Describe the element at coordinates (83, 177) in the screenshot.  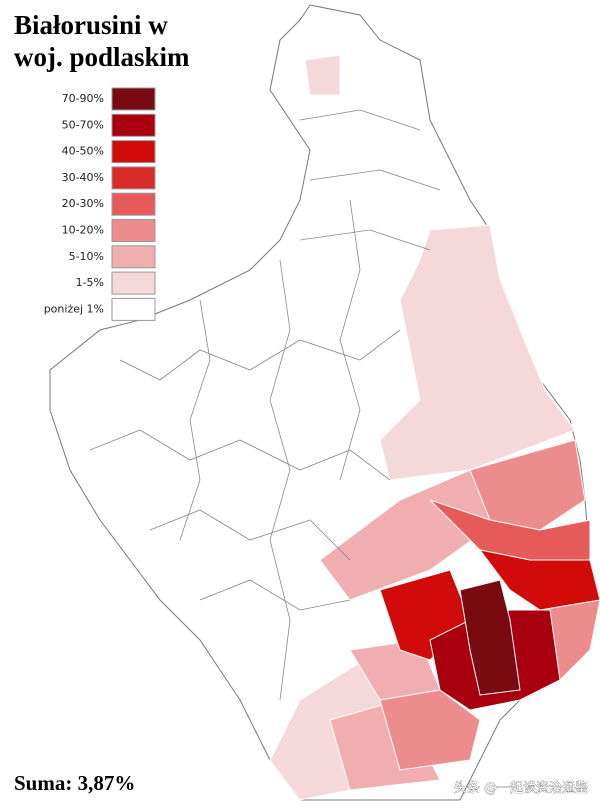
I see `legend-label: 30-40%` at that location.